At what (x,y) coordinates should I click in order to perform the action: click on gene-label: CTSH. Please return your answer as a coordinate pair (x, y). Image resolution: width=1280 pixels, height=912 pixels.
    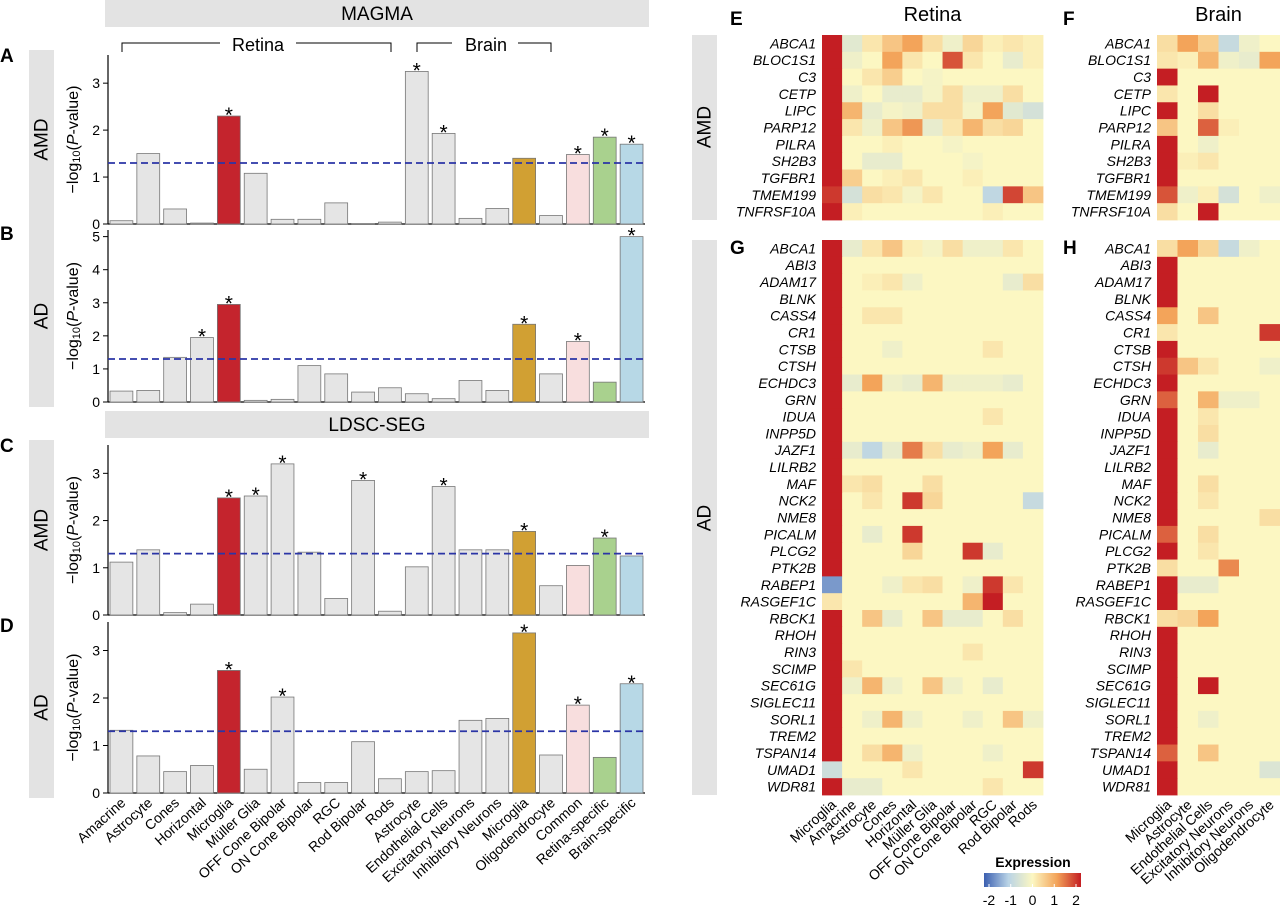
    Looking at the image, I should click on (1132, 366).